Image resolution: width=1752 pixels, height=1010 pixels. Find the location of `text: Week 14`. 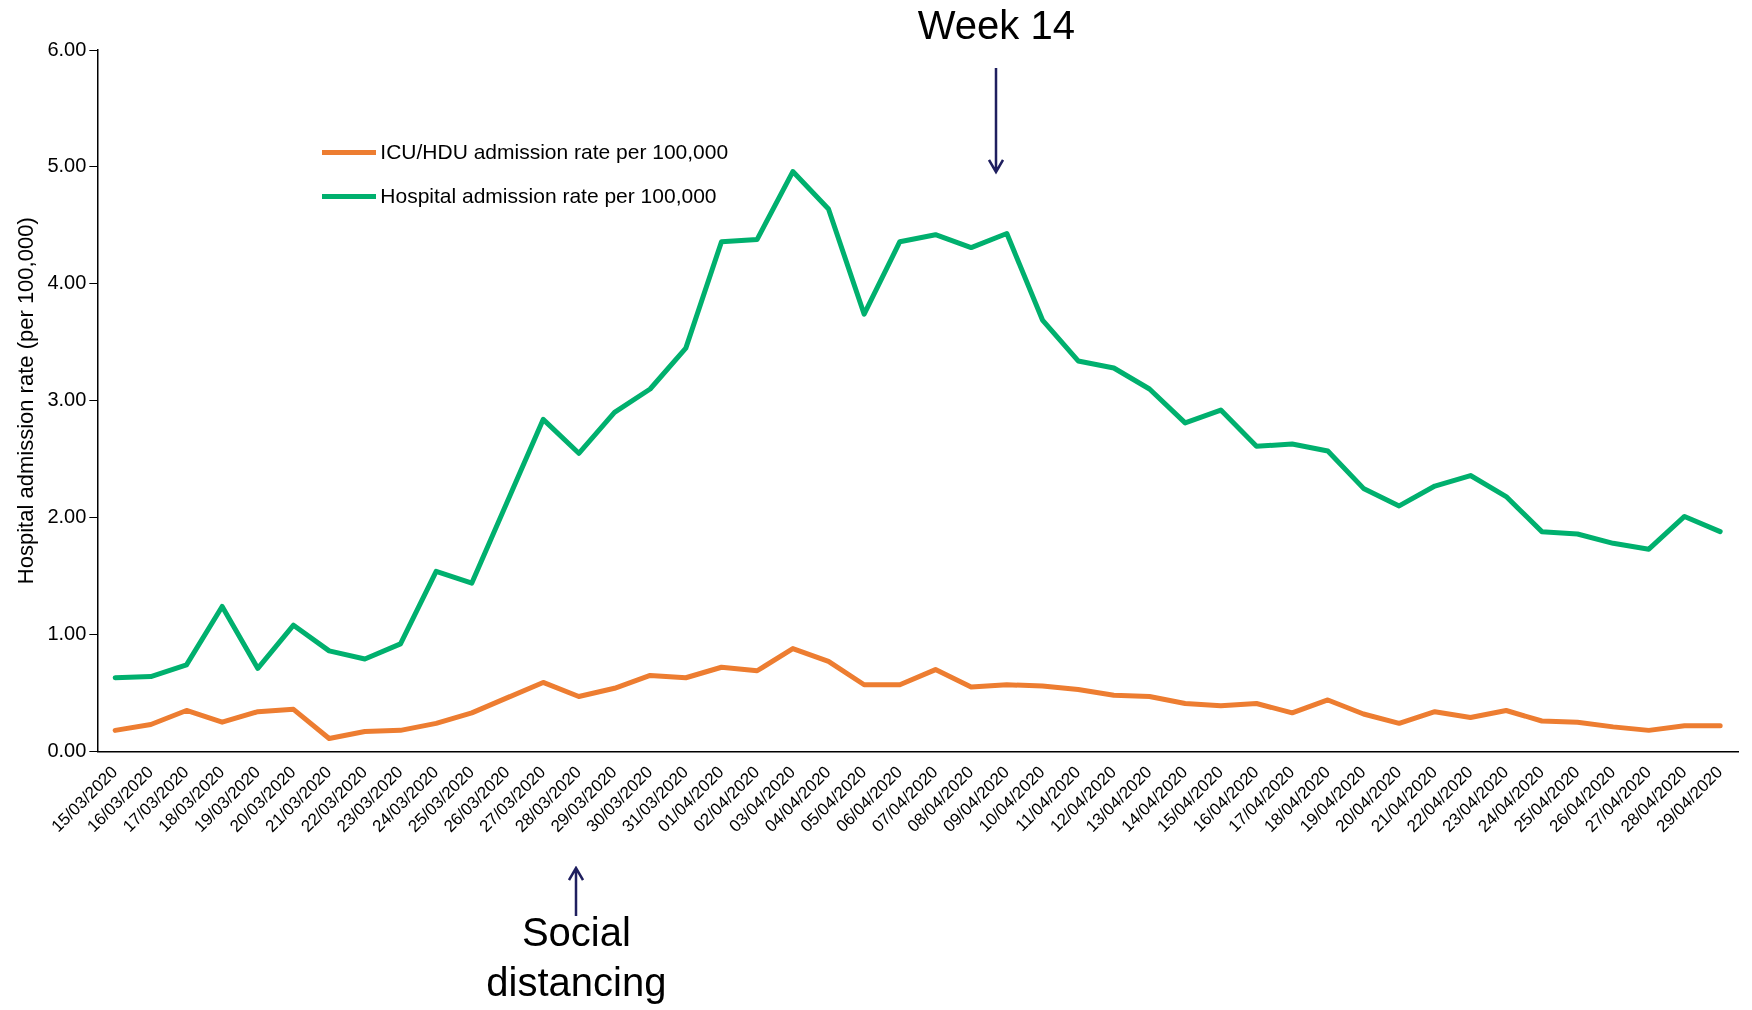

text: Week 14 is located at coordinates (996, 25).